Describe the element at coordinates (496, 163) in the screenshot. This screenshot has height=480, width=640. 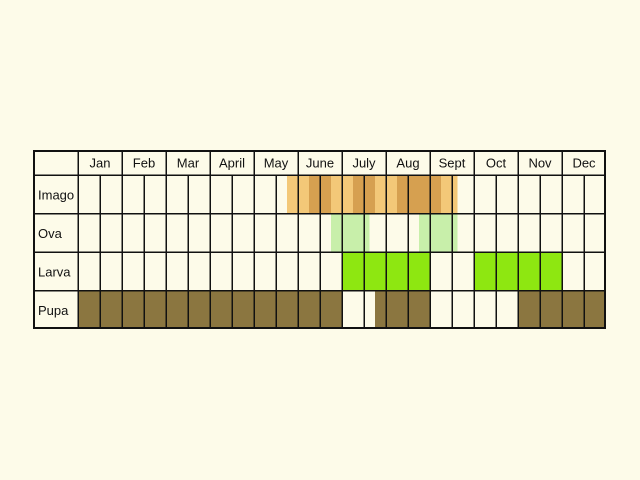
I see `month-label: Oct` at that location.